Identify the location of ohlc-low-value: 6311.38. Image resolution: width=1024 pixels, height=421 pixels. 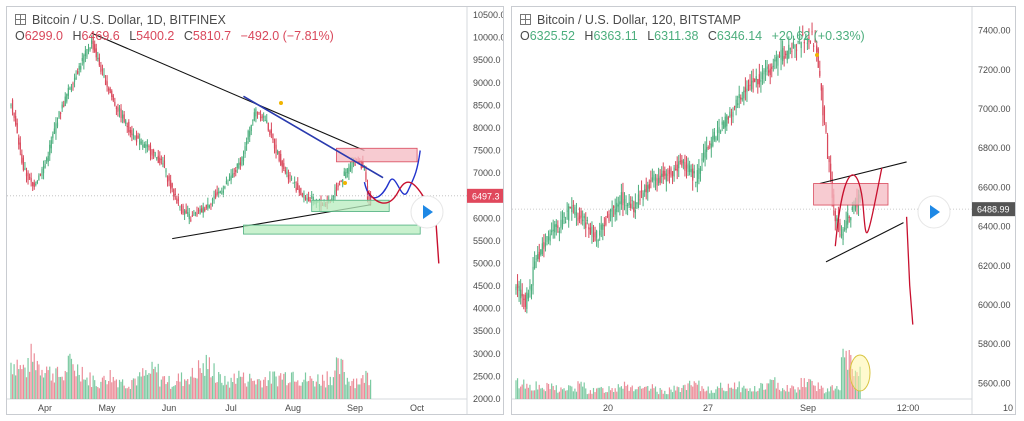
(676, 36).